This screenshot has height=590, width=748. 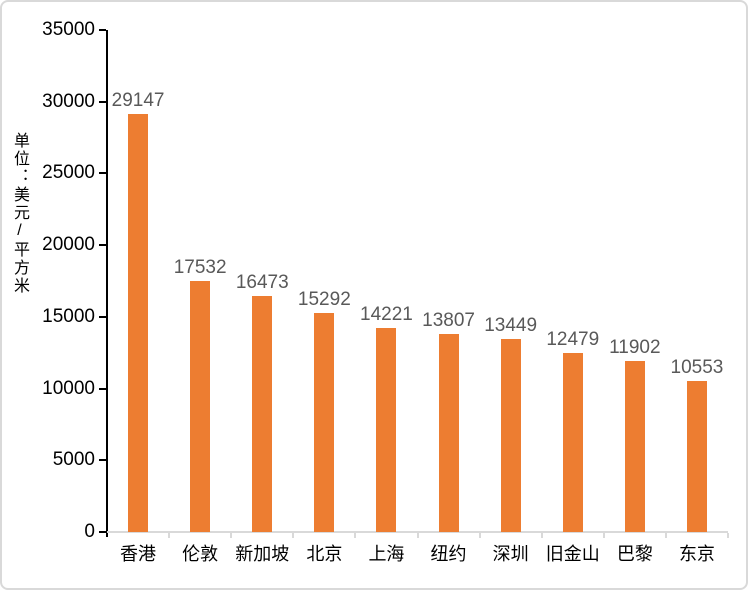 I want to click on y-tick-label: 15000, so click(x=68, y=316).